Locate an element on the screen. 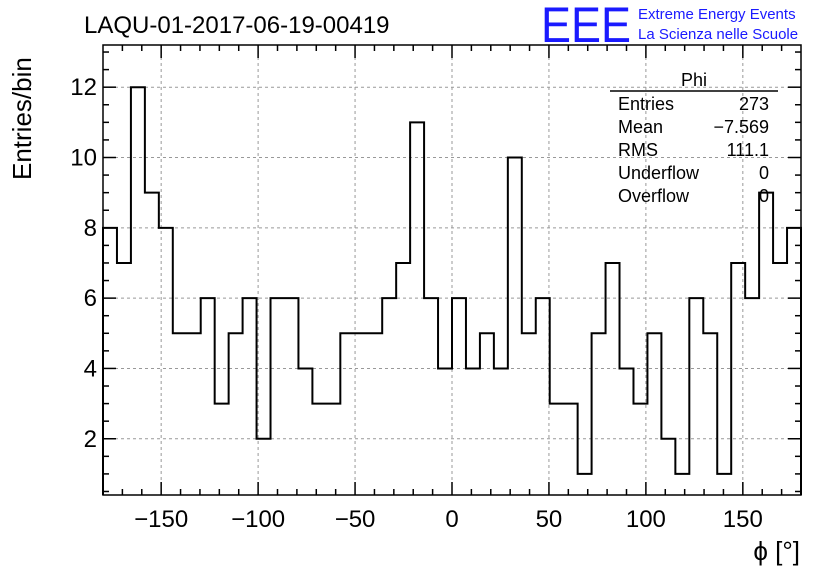 The width and height of the screenshot is (836, 572). y-axis-label: Entries/bin is located at coordinates (22, 118).